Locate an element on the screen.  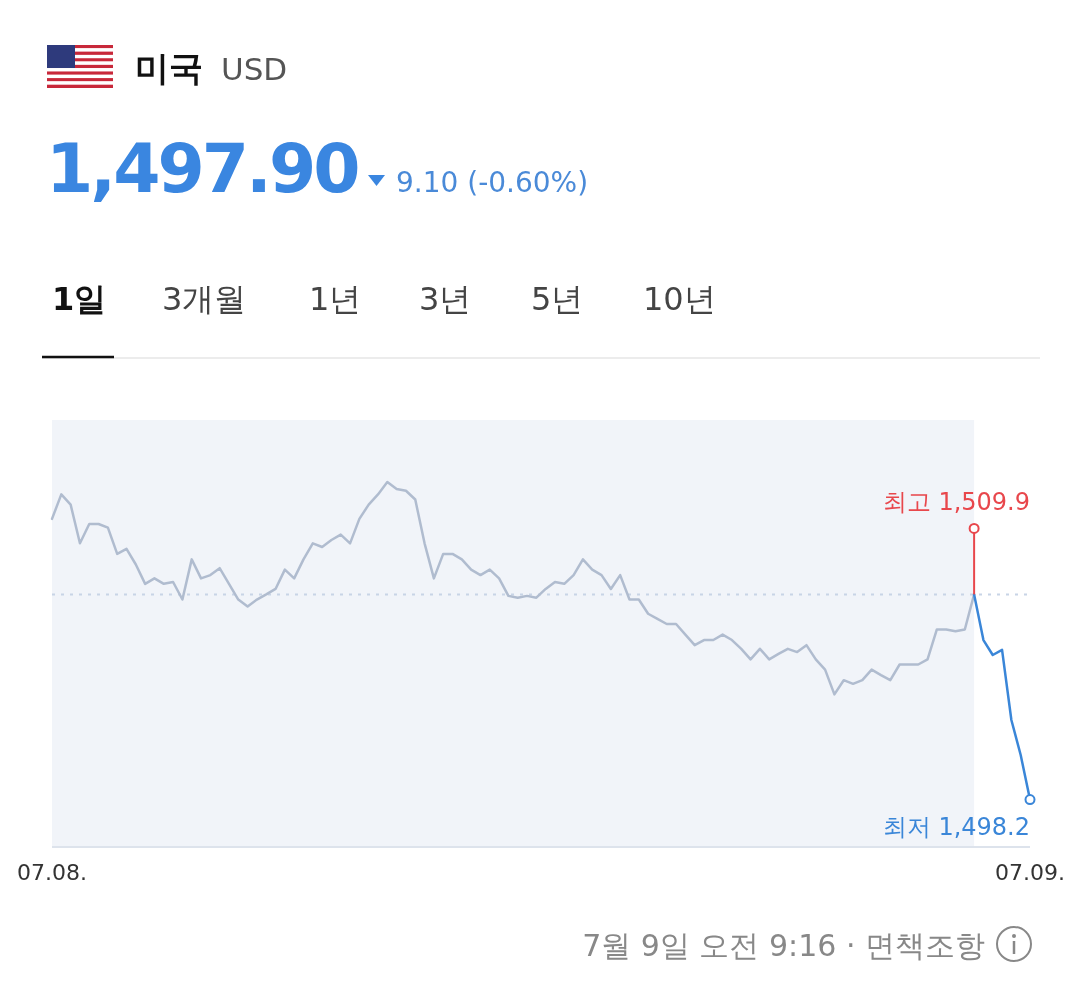
annotation: 최고 1,509.9 is located at coordinates (956, 502).